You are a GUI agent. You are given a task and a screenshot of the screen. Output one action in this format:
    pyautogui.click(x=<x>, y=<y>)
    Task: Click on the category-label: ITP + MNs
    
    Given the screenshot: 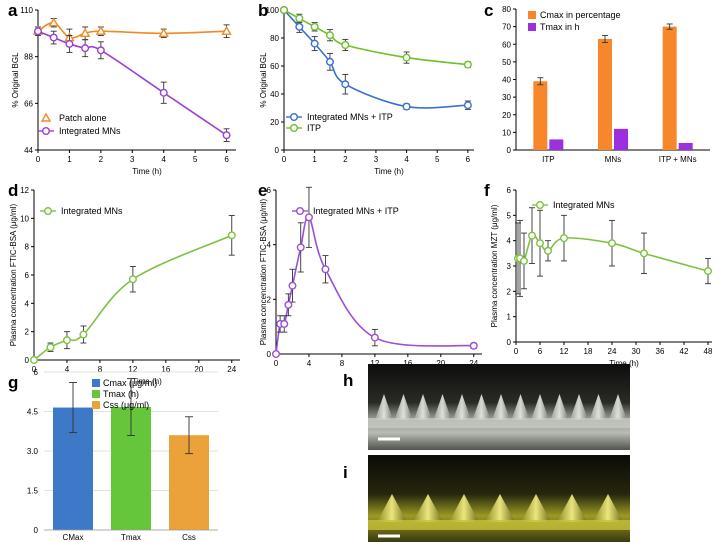 What is the action you would take?
    pyautogui.click(x=678, y=159)
    